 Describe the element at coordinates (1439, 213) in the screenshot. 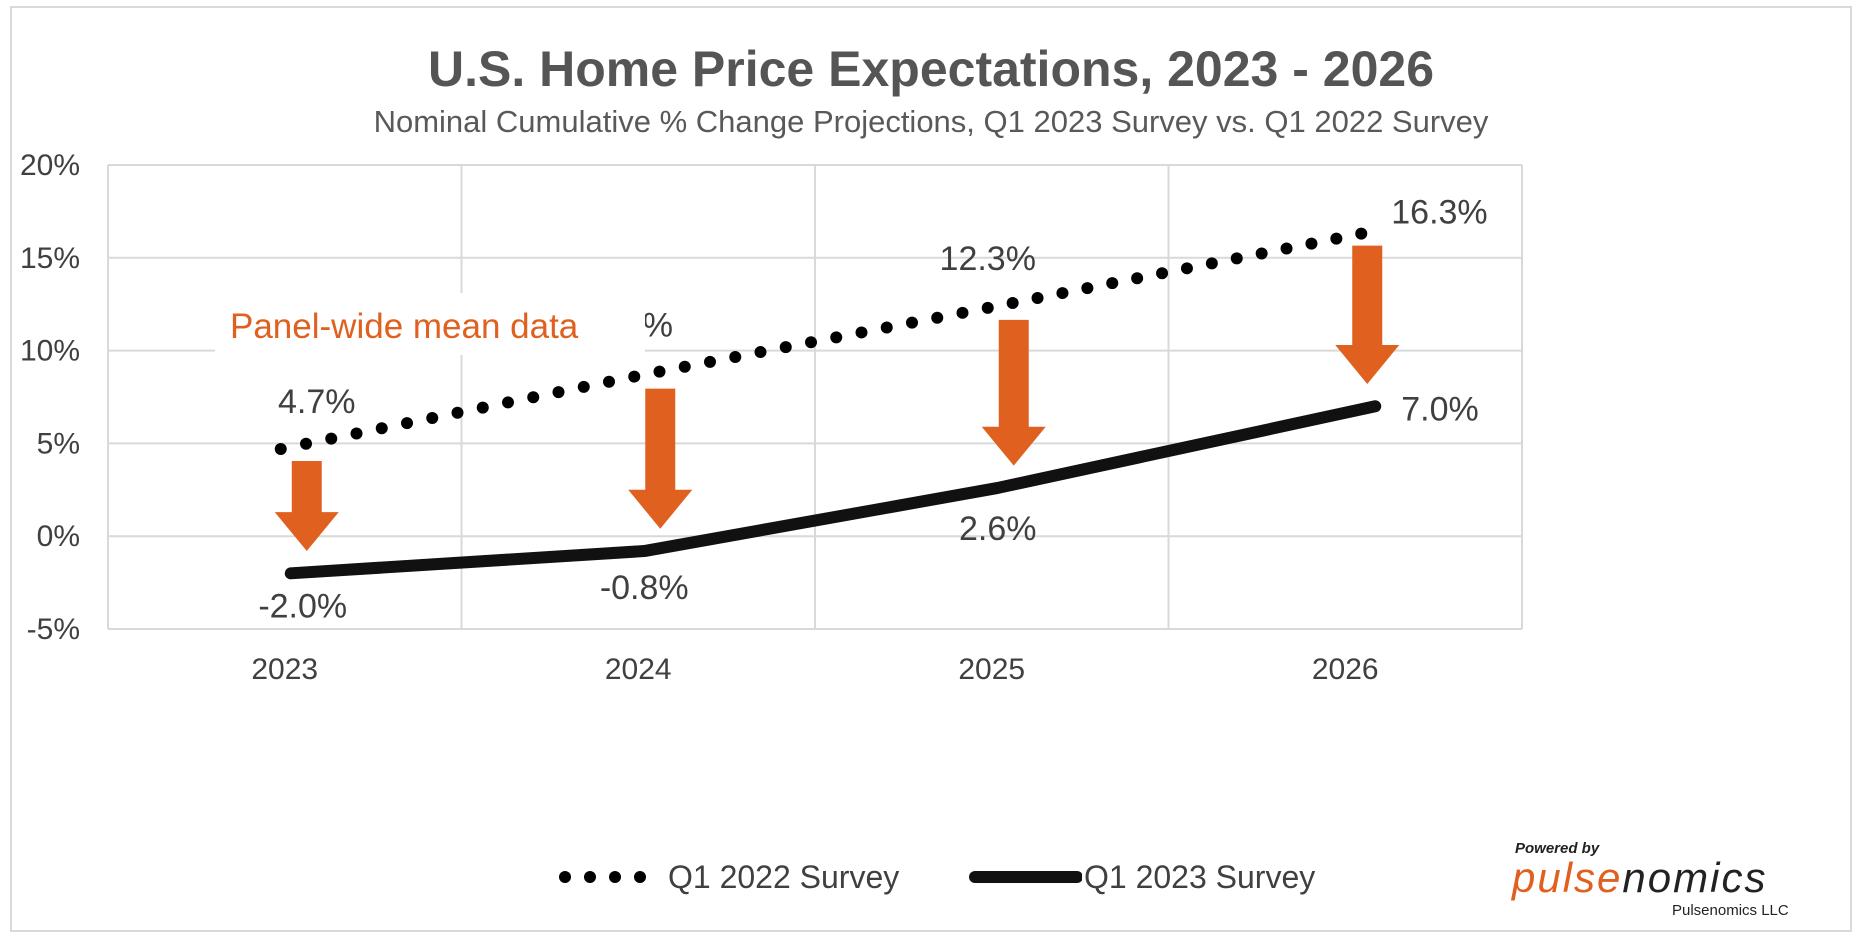

I see `data-label-q1-2022: 16.3%` at that location.